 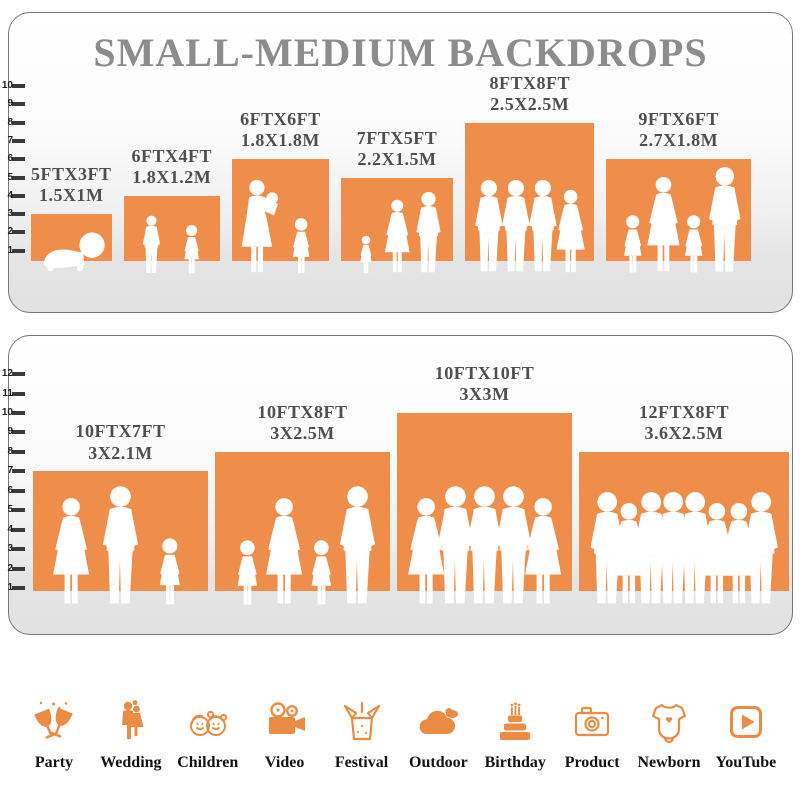 I want to click on backdrop-size-label: 6FTX6FT 1.8X1.8M, so click(x=280, y=130).